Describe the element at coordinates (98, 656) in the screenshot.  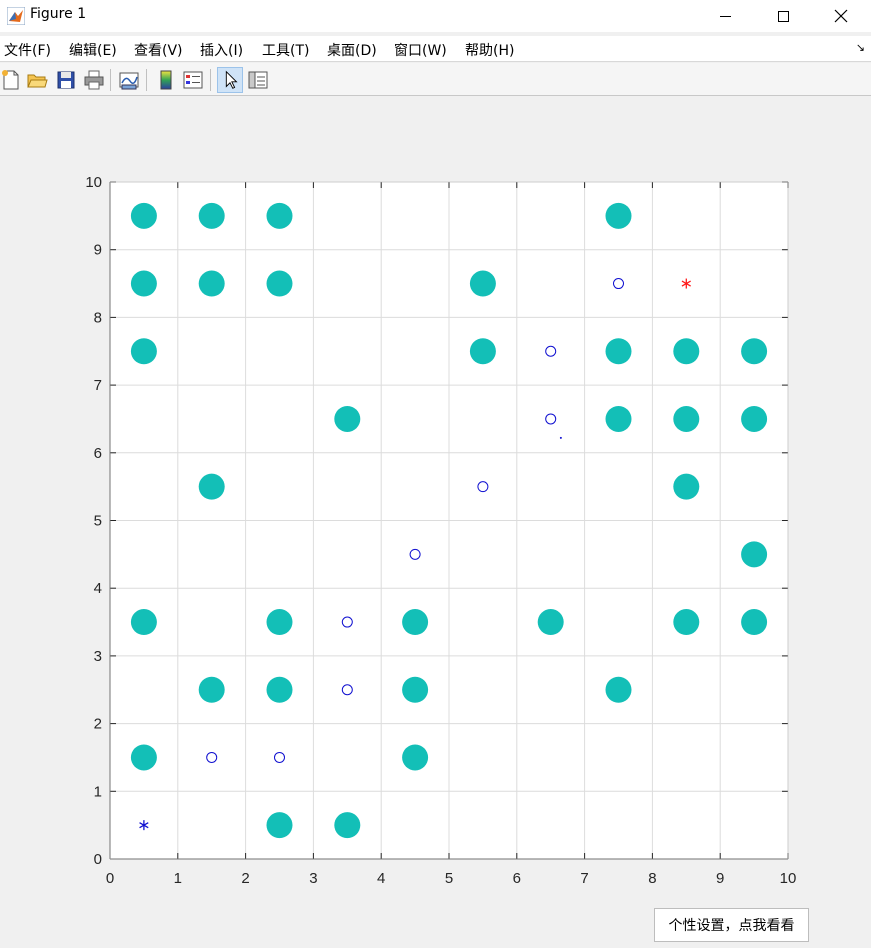
I see `y-tick-label: 3` at that location.